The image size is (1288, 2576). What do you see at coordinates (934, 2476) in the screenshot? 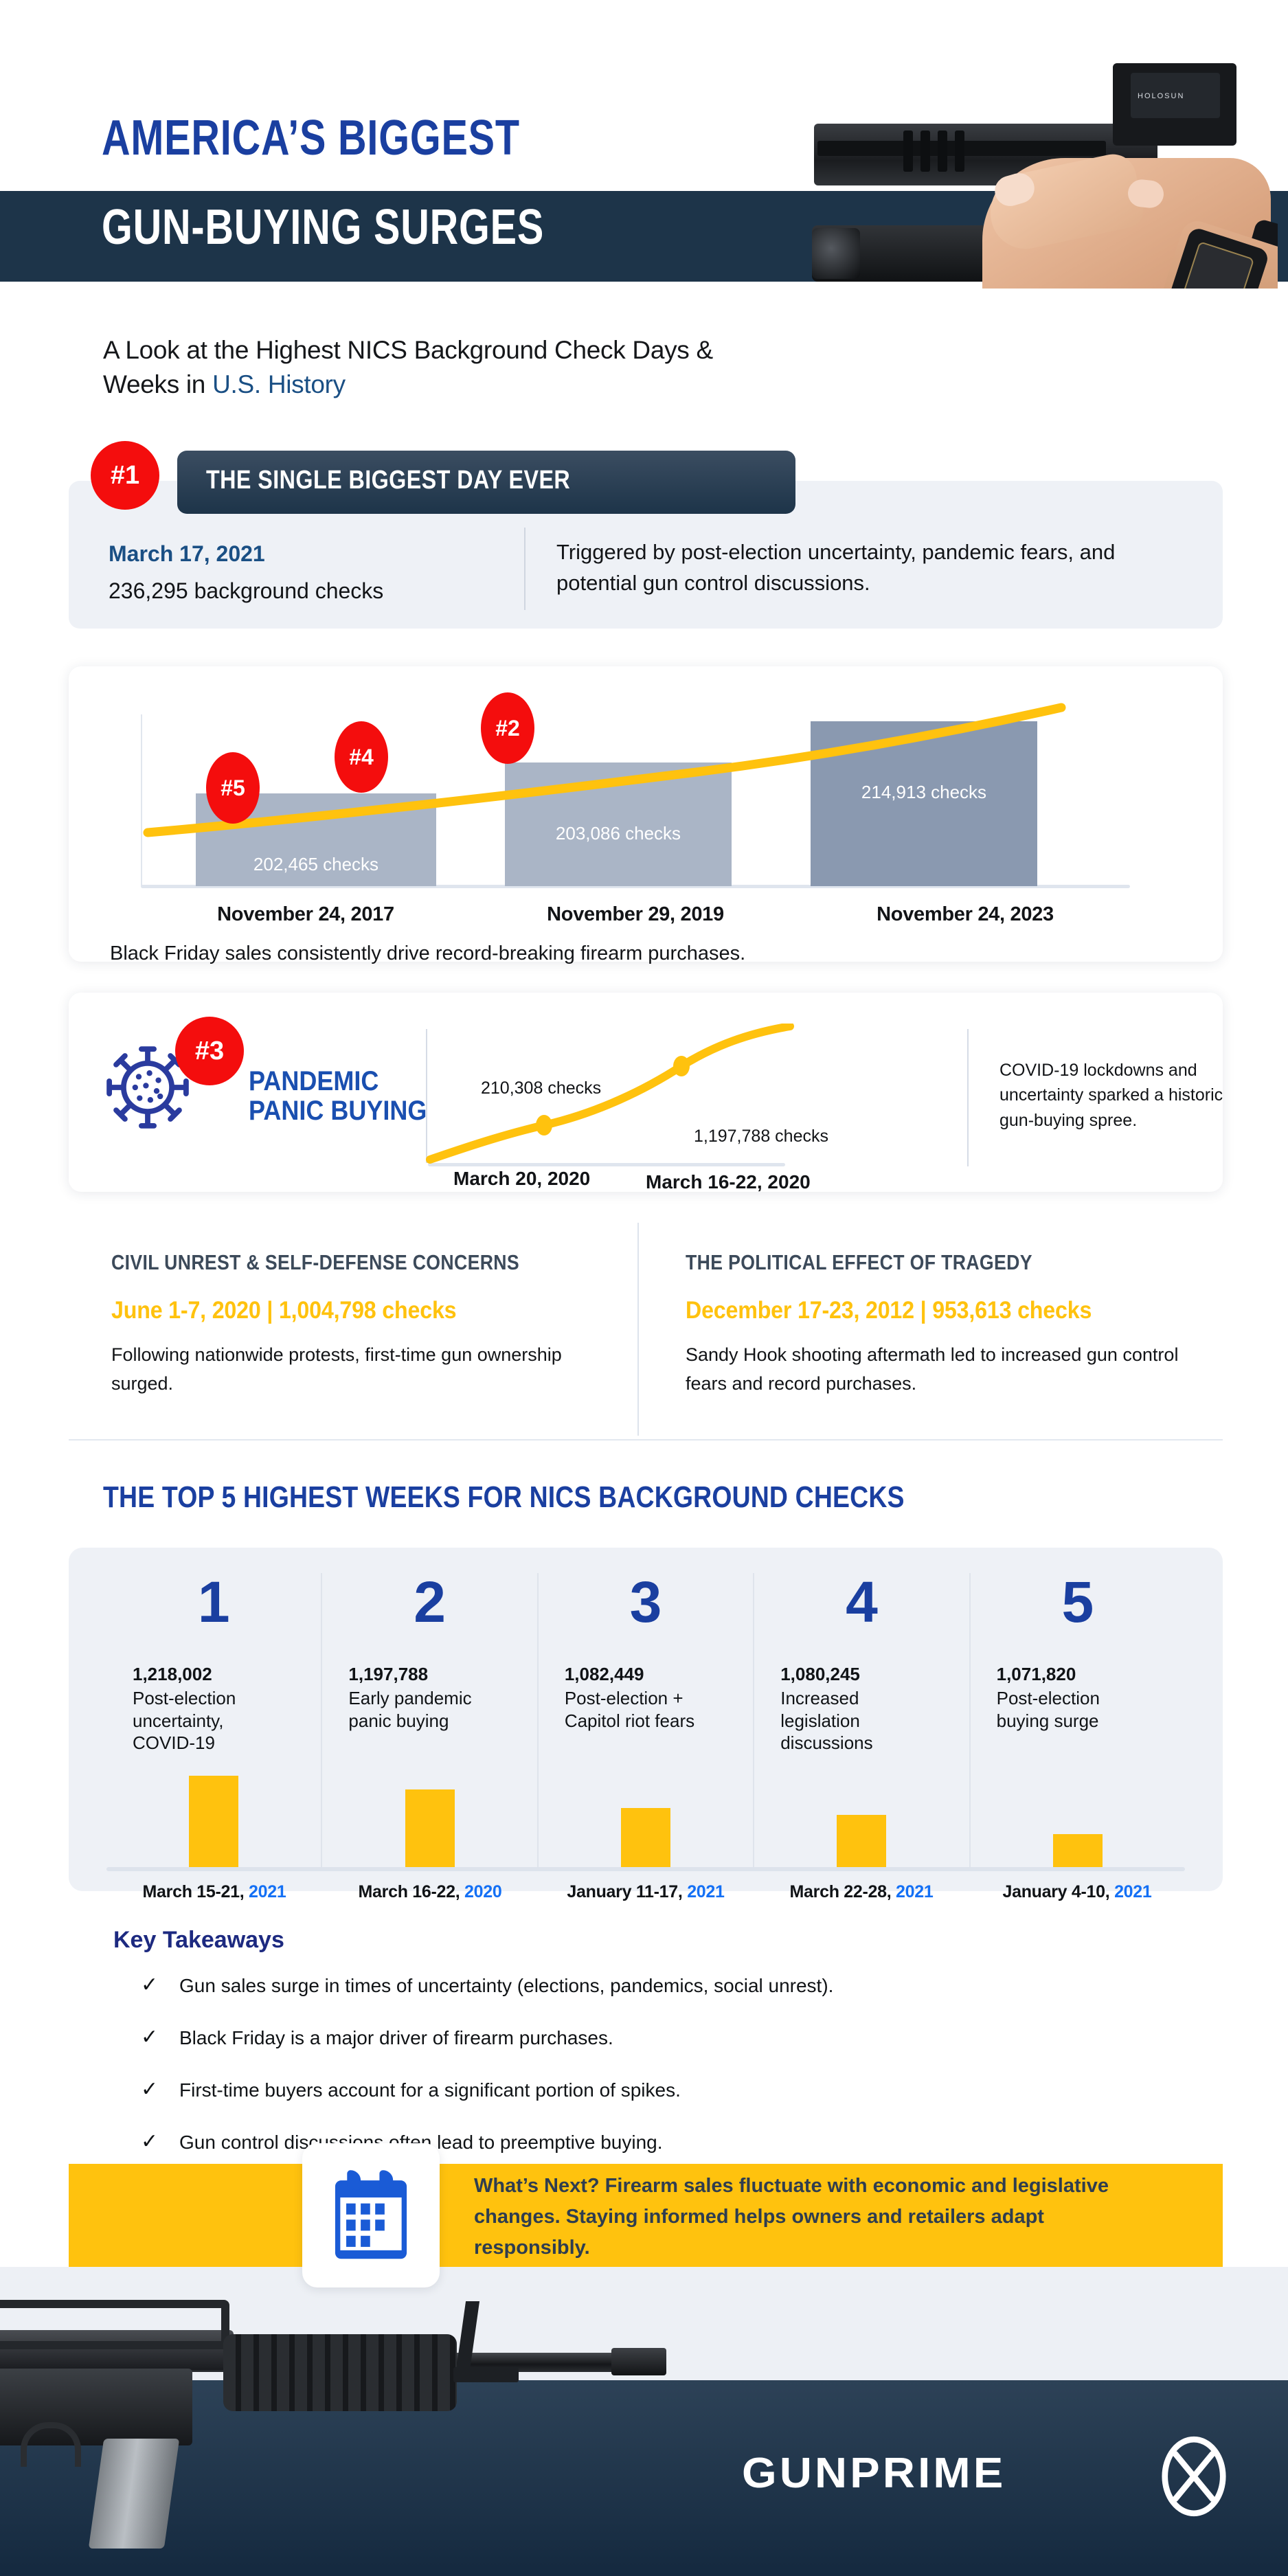
I see `brand-logo: GUNPRIME` at bounding box center [934, 2476].